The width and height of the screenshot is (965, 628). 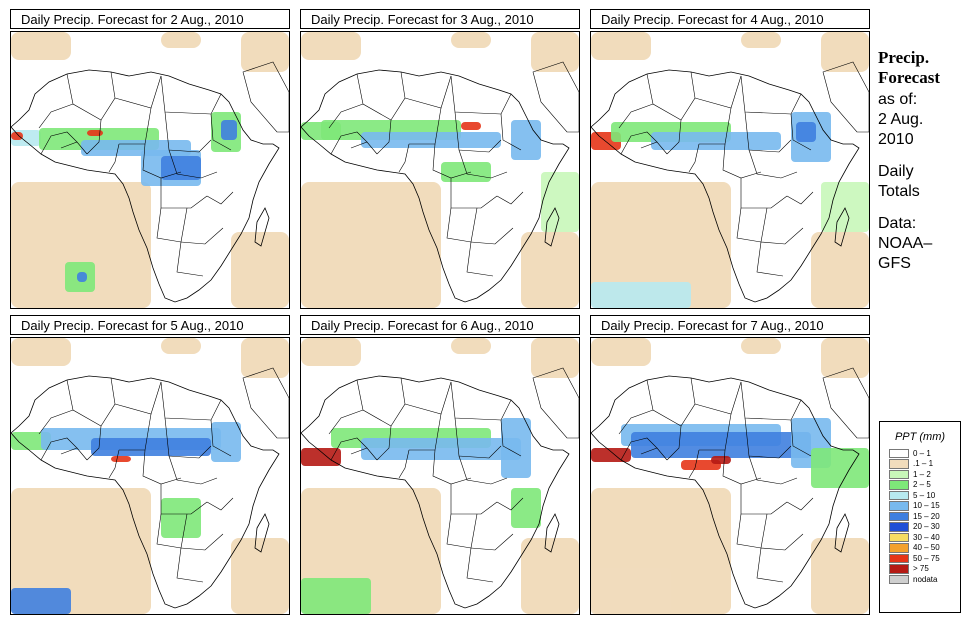 What do you see at coordinates (150, 19) in the screenshot?
I see `panel-title: Daily Precip. Forecast for 2 Aug., 2010` at bounding box center [150, 19].